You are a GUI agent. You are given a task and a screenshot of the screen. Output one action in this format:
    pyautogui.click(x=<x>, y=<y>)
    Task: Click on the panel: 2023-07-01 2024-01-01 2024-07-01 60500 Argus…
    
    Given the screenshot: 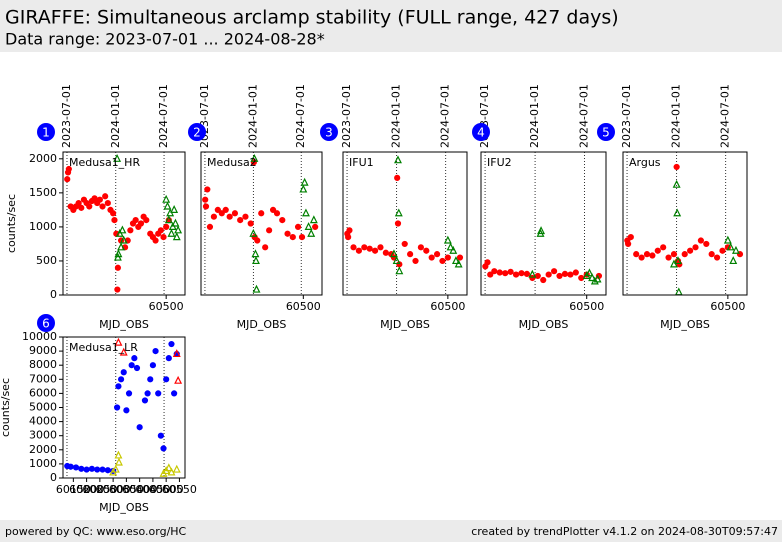 What is the action you would take?
    pyautogui.click(x=672, y=207)
    